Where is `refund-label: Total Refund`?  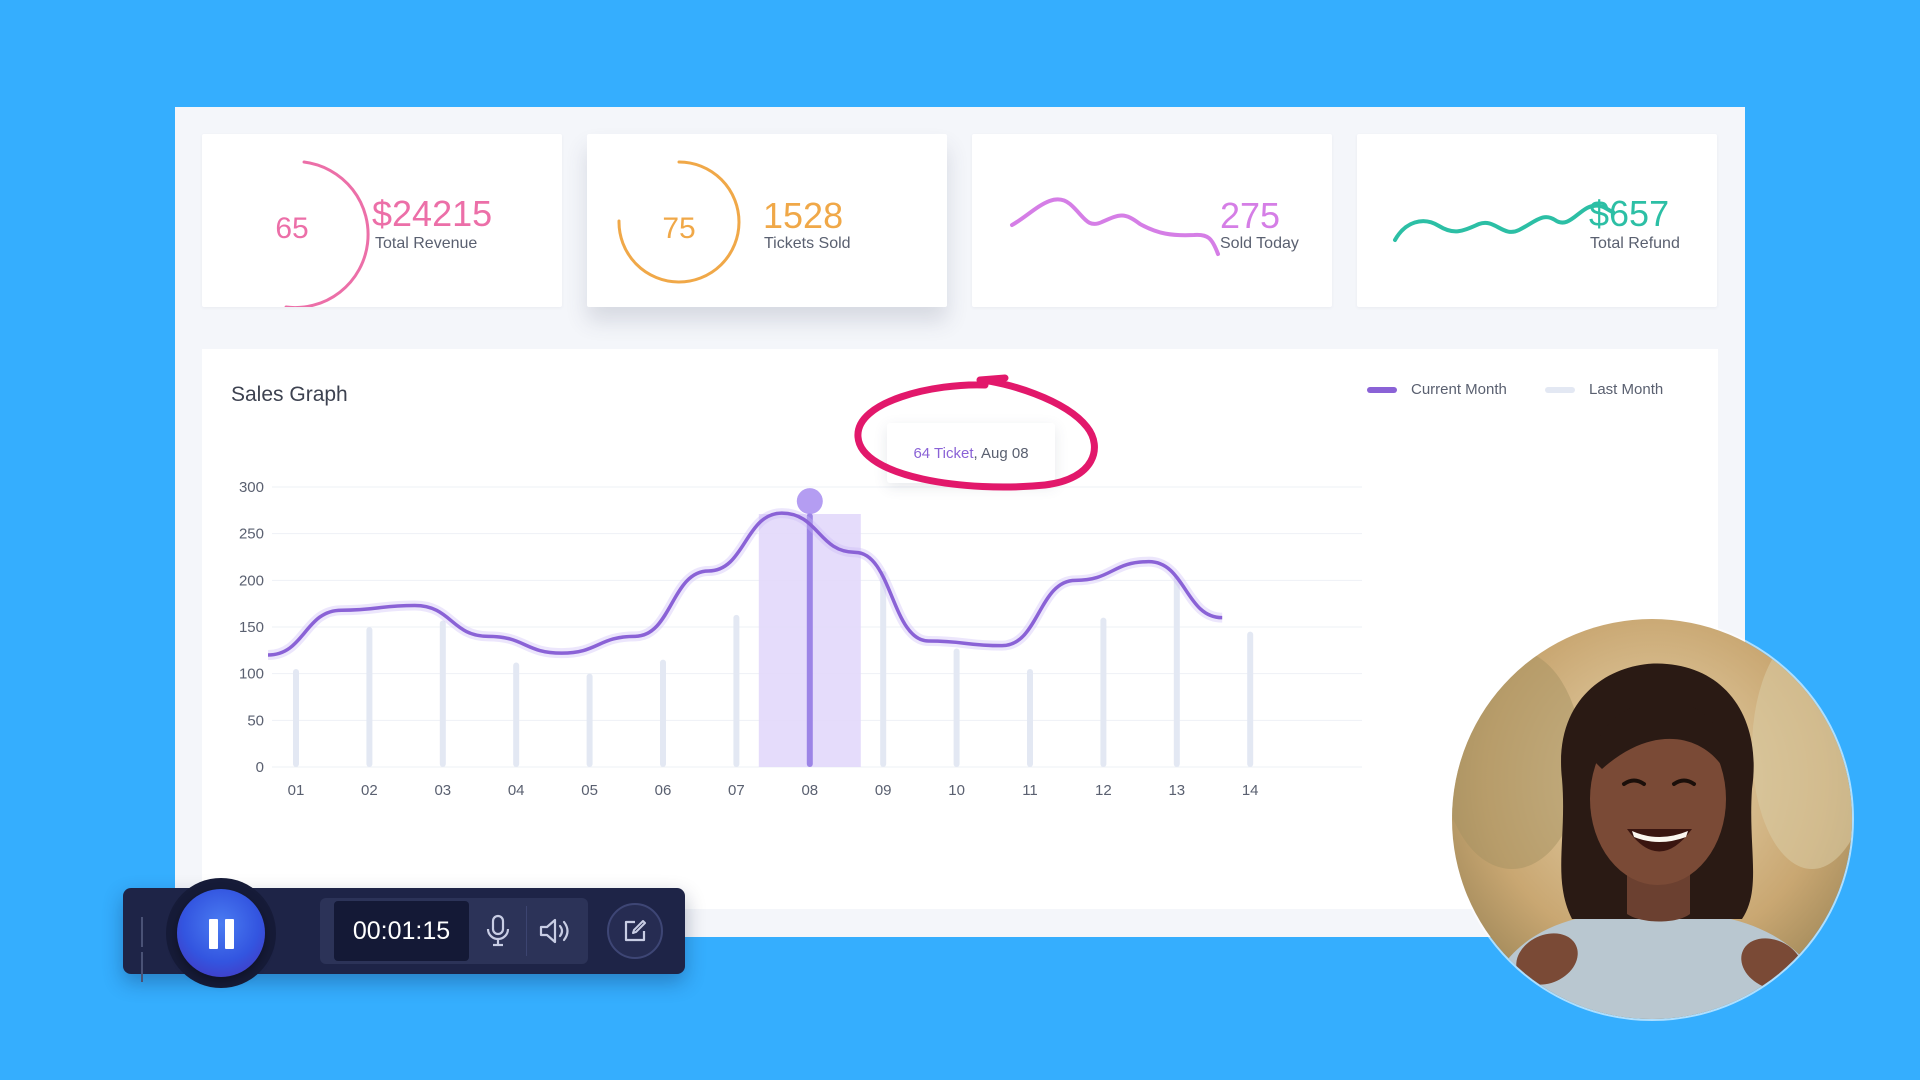
refund-label: Total Refund is located at coordinates (1635, 243).